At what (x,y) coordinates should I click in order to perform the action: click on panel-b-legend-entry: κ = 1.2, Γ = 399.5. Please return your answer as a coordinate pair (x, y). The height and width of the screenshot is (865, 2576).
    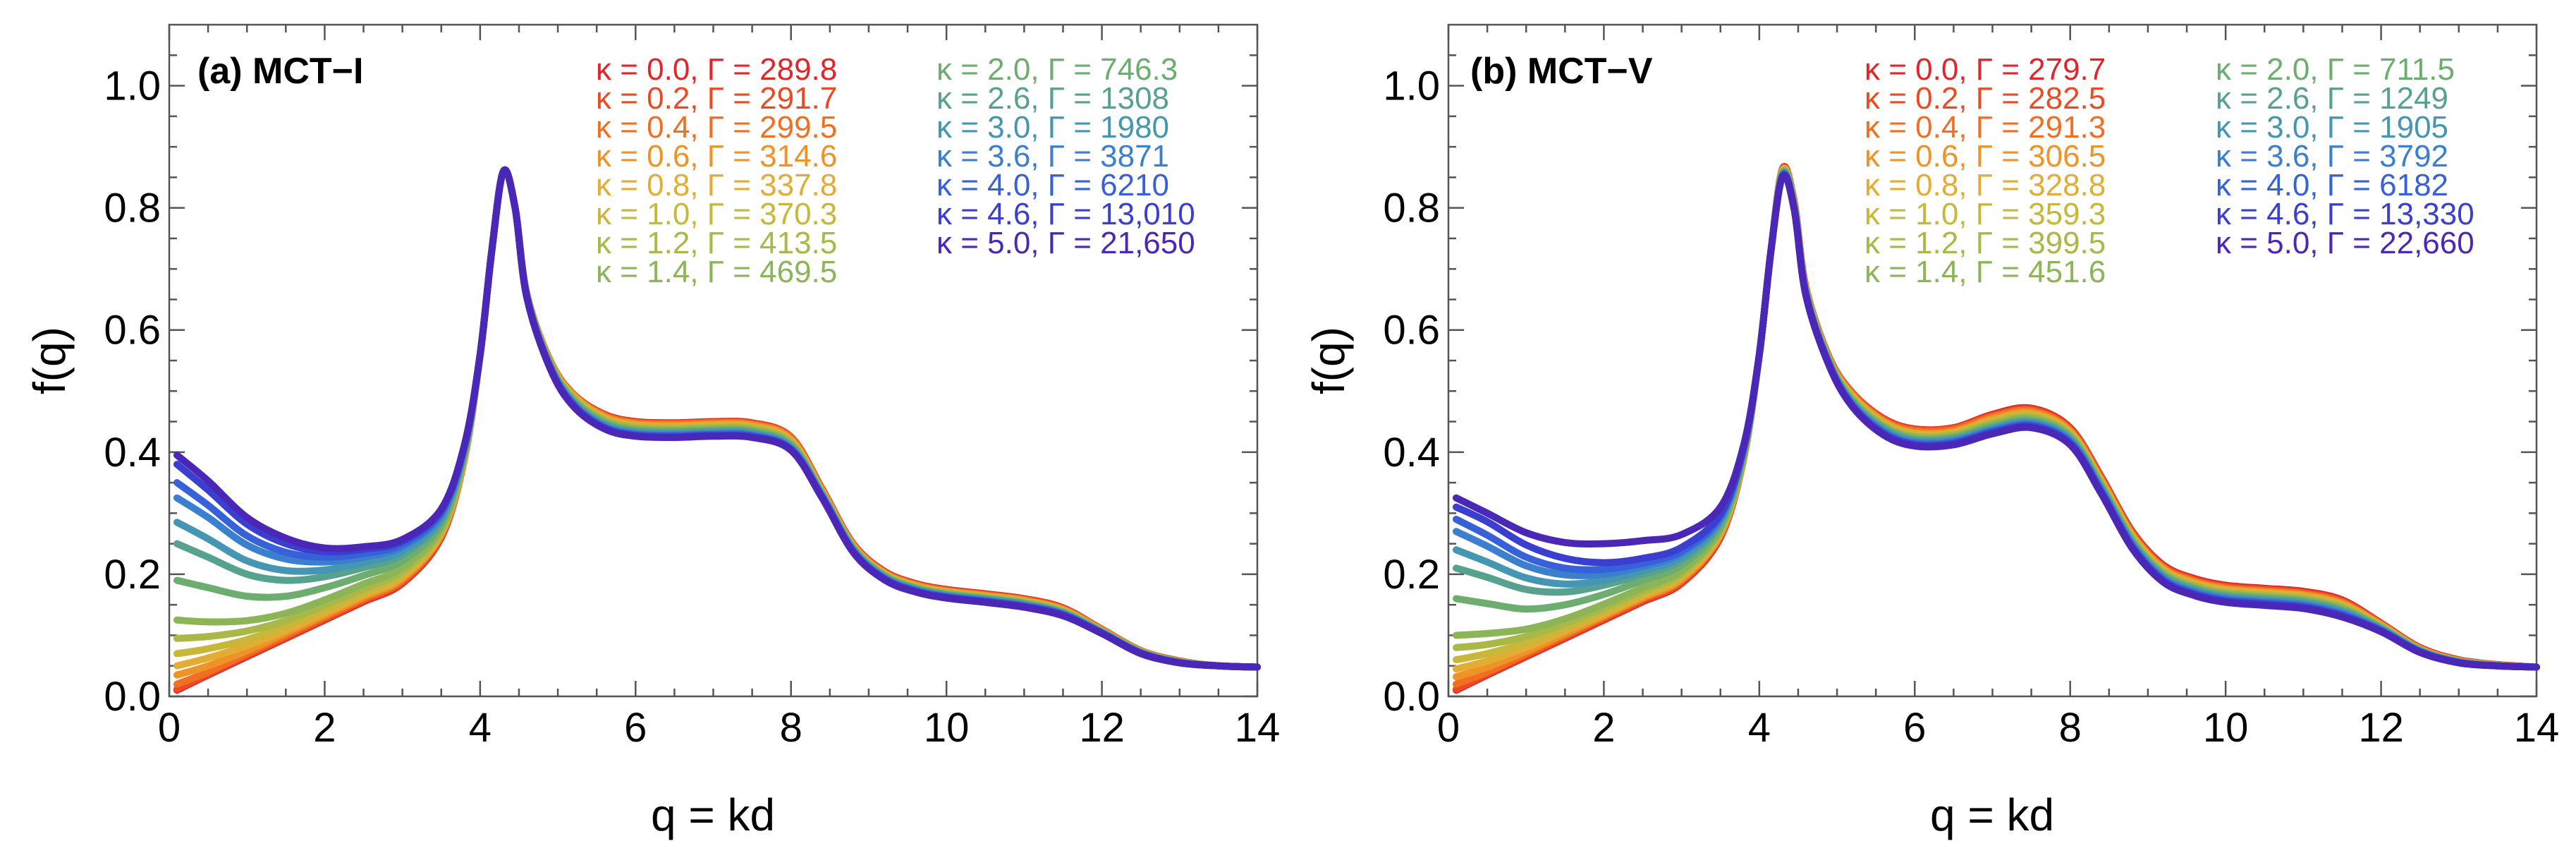
    Looking at the image, I should click on (1985, 243).